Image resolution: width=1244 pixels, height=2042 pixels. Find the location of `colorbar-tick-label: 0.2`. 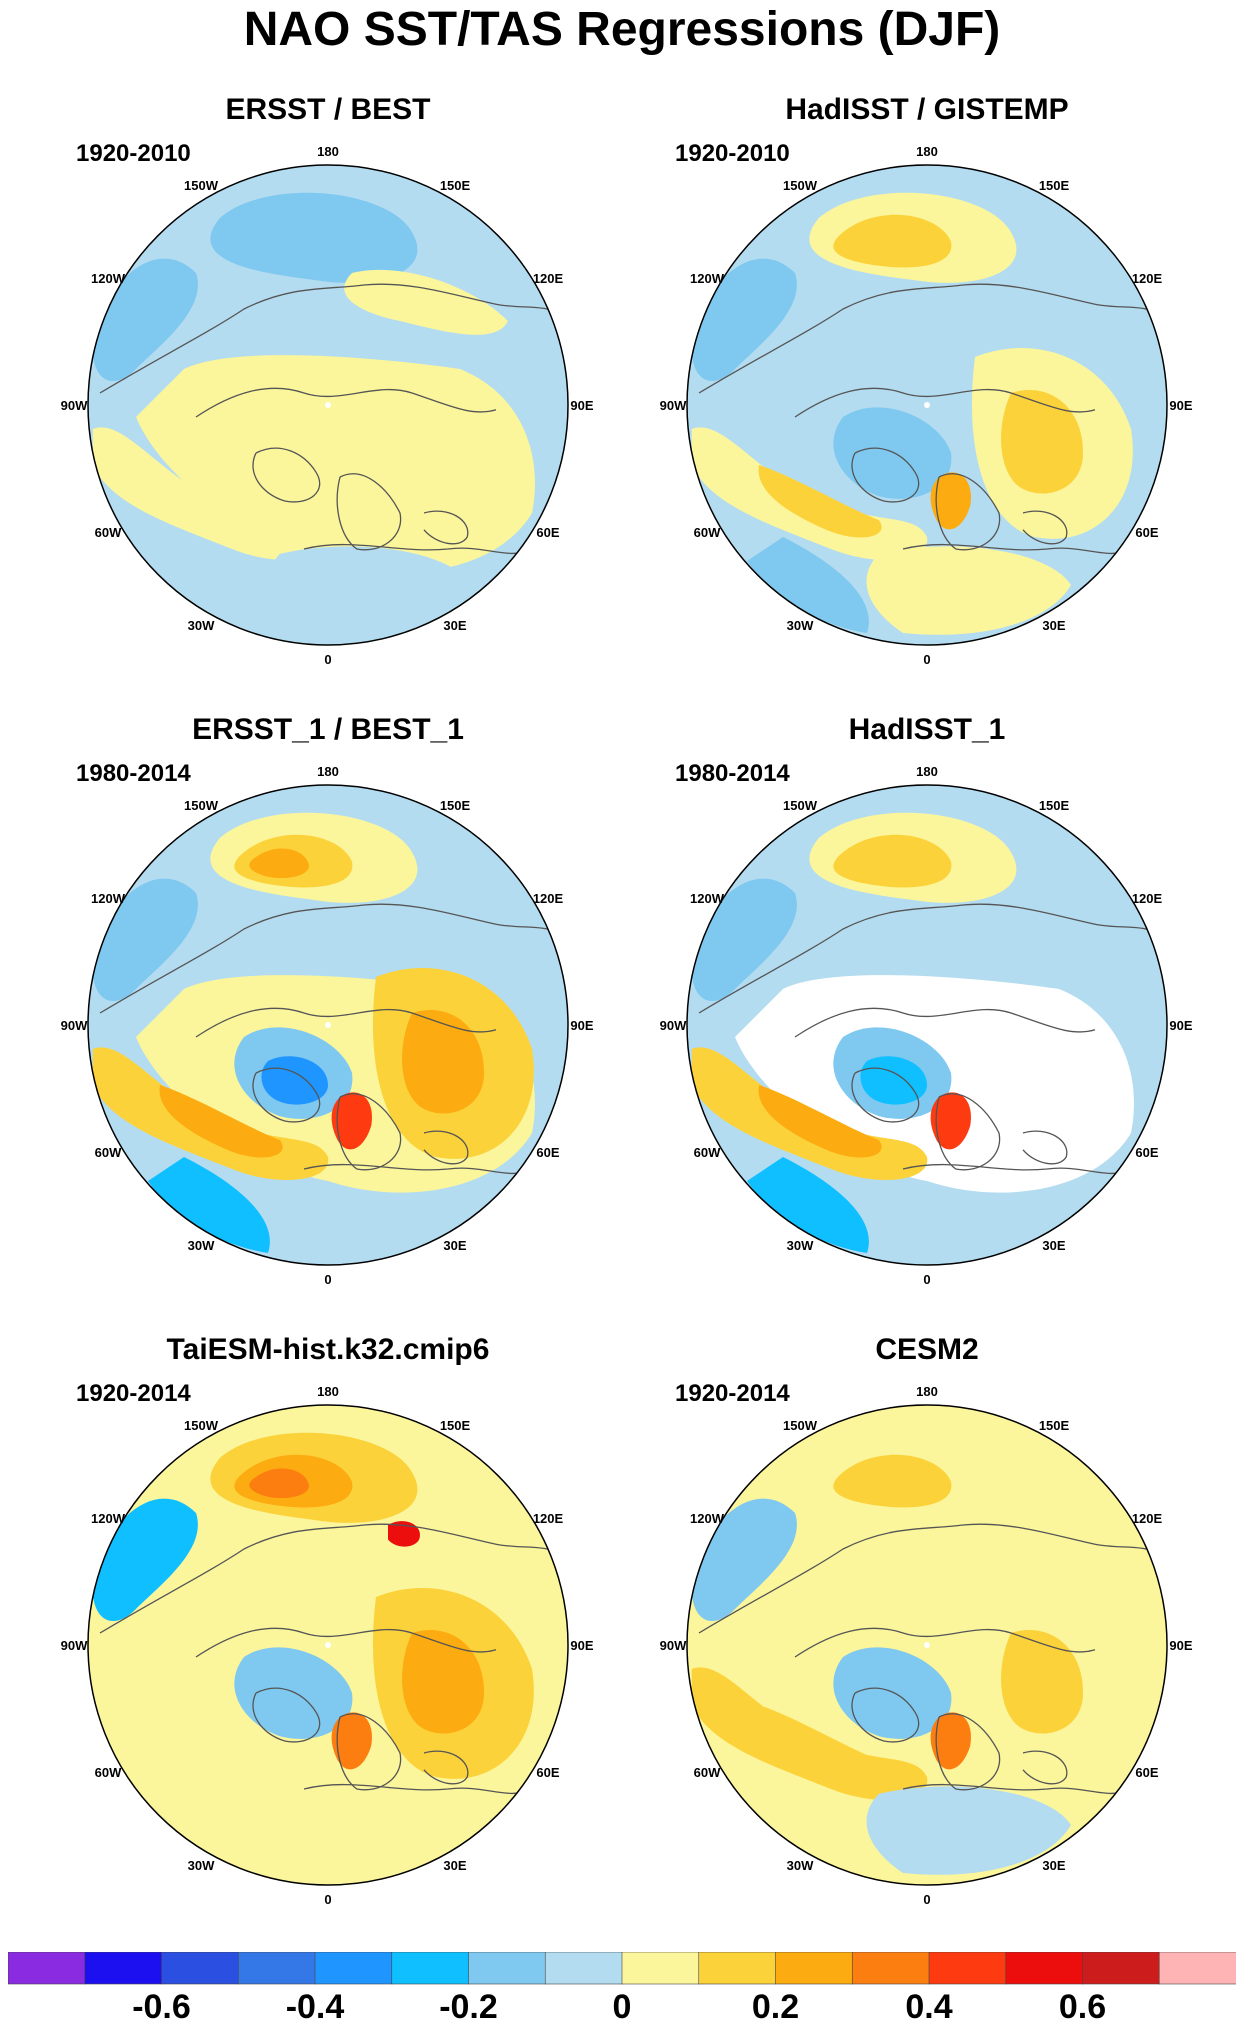

colorbar-tick-label: 0.2 is located at coordinates (775, 2007).